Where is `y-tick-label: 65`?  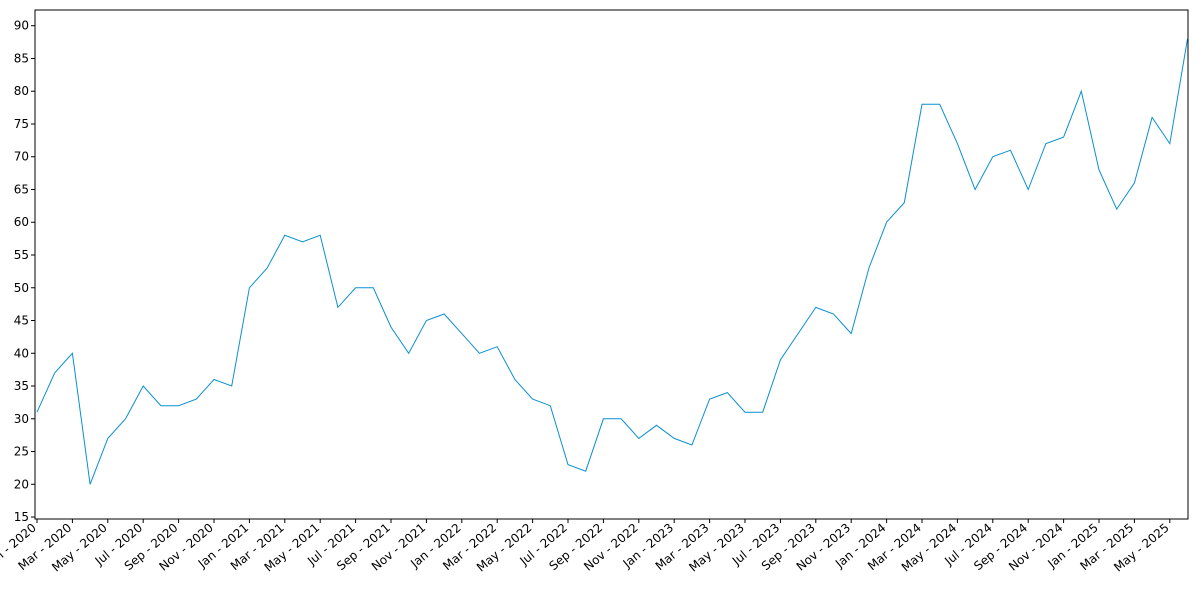 y-tick-label: 65 is located at coordinates (21, 189).